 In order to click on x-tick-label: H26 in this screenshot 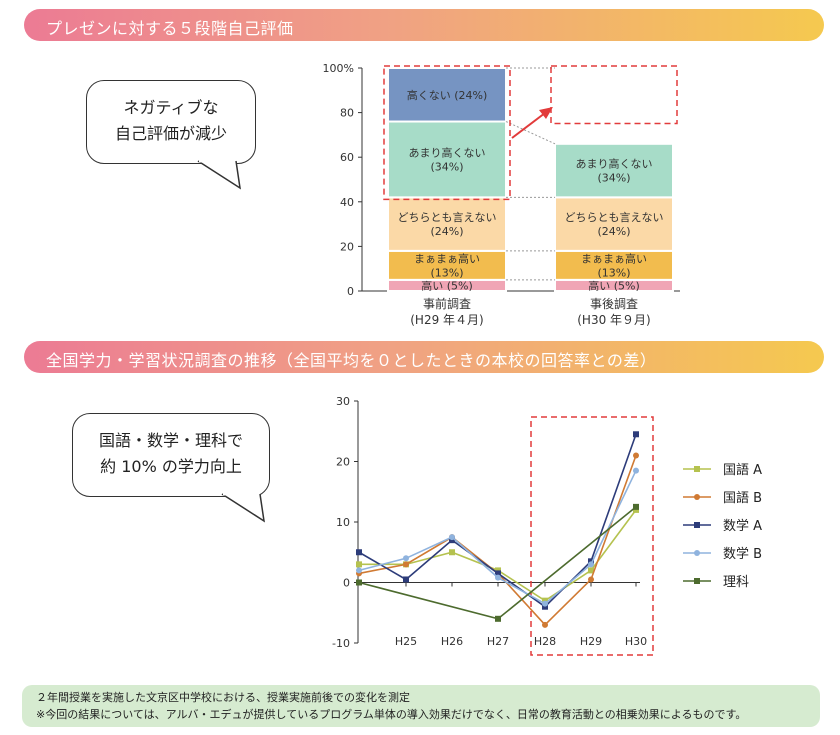, I will do `click(452, 641)`.